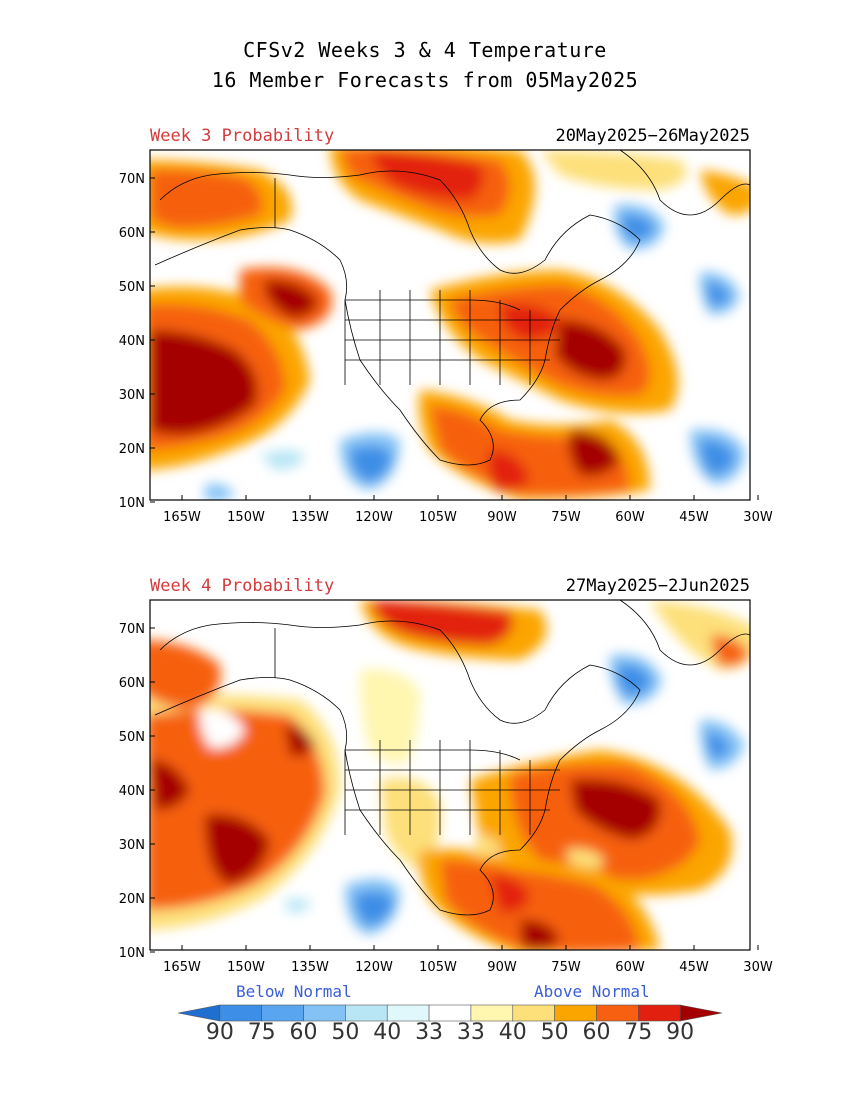 The width and height of the screenshot is (850, 1100). Describe the element at coordinates (425, 50) in the screenshot. I see `chart-title-line1: CFSv2 Weeks 3 & 4 Temperature` at that location.